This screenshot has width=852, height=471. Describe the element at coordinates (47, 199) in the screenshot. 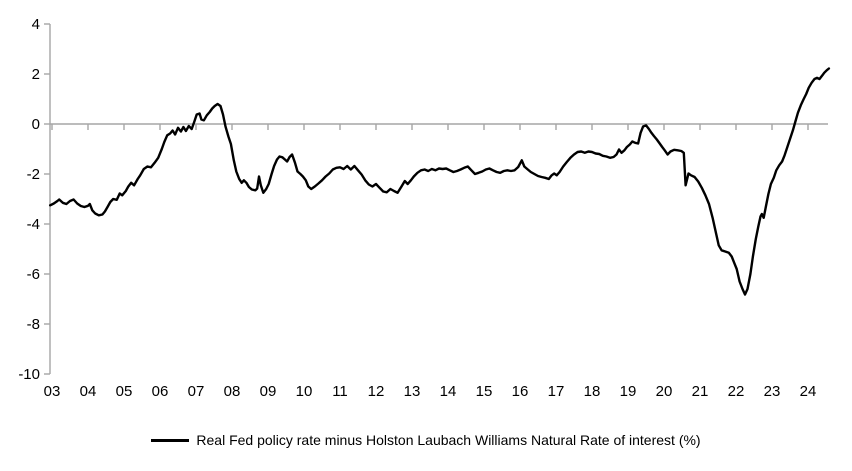

I see `y-axis-ticks` at that location.